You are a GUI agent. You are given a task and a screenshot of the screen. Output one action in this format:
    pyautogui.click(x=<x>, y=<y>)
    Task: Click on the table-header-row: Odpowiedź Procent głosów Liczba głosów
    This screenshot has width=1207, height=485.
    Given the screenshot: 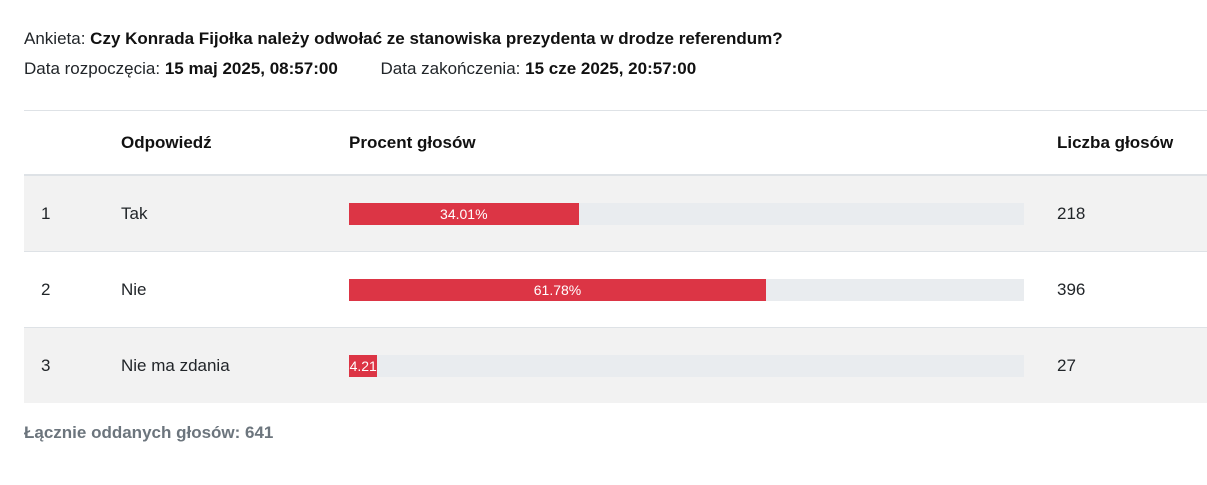 What is the action you would take?
    pyautogui.click(x=615, y=143)
    